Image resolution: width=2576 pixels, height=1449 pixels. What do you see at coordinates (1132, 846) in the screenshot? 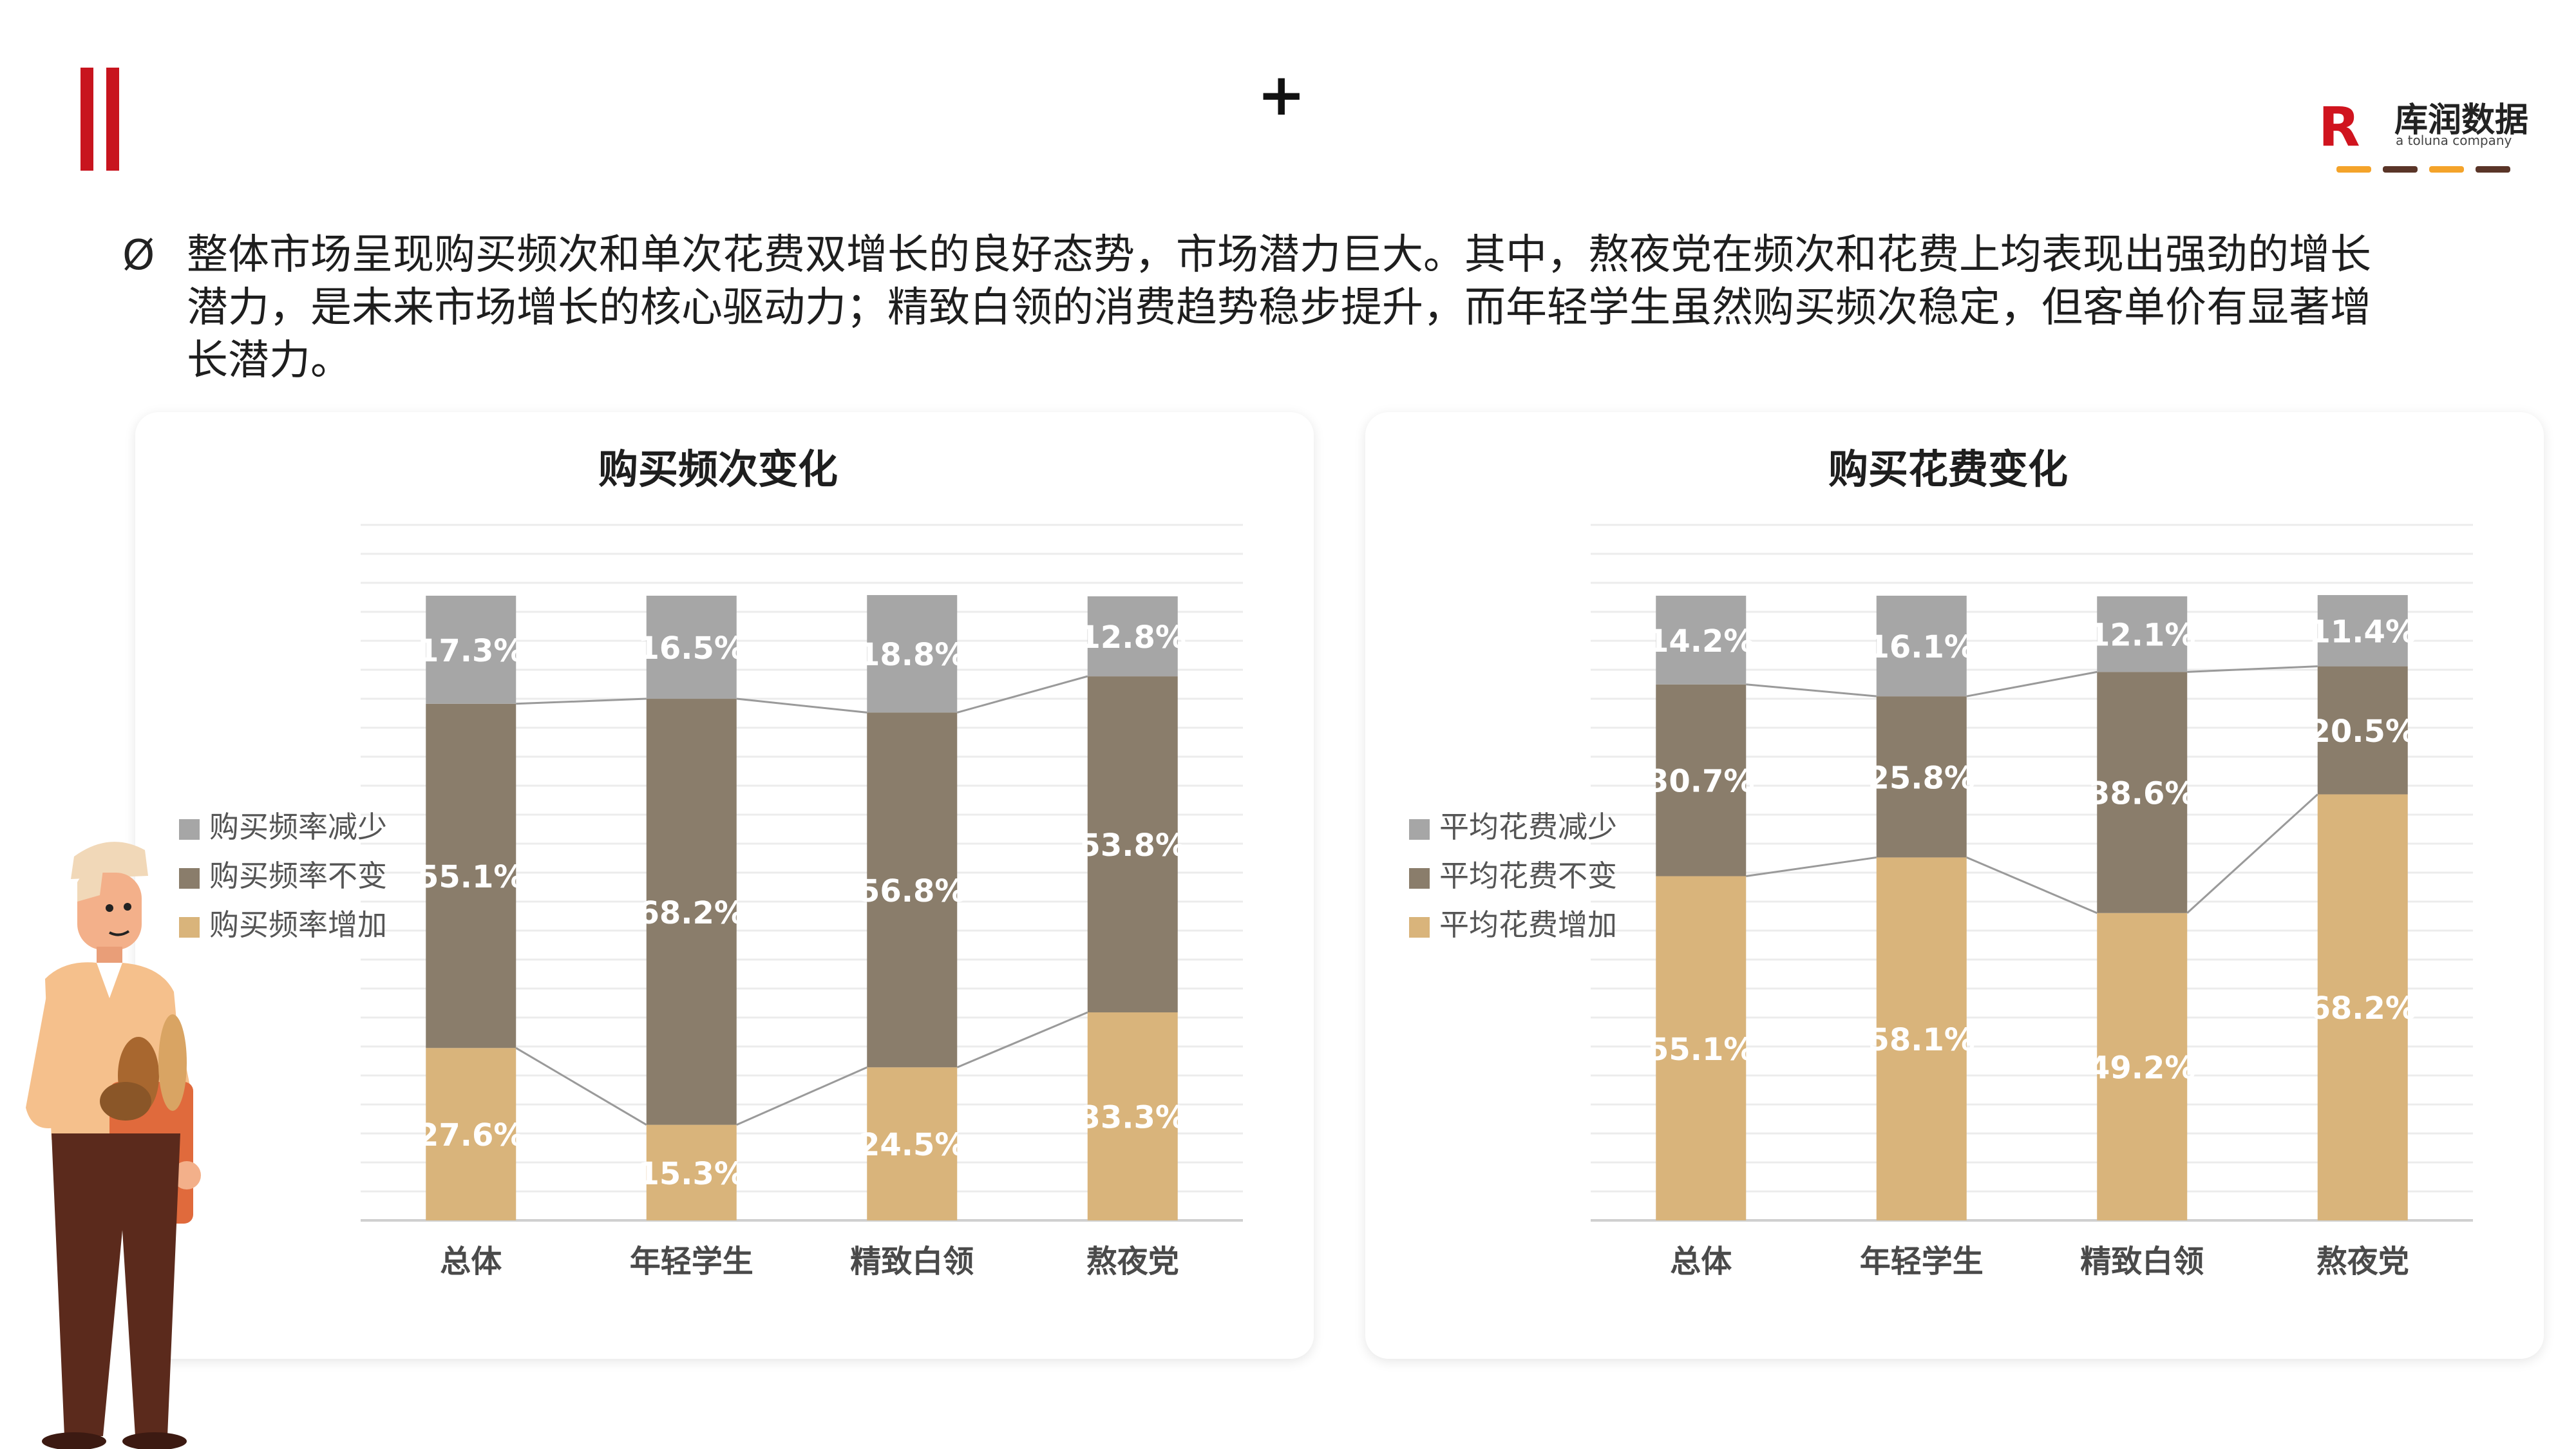
I see `data-label: 53.8%` at bounding box center [1132, 846].